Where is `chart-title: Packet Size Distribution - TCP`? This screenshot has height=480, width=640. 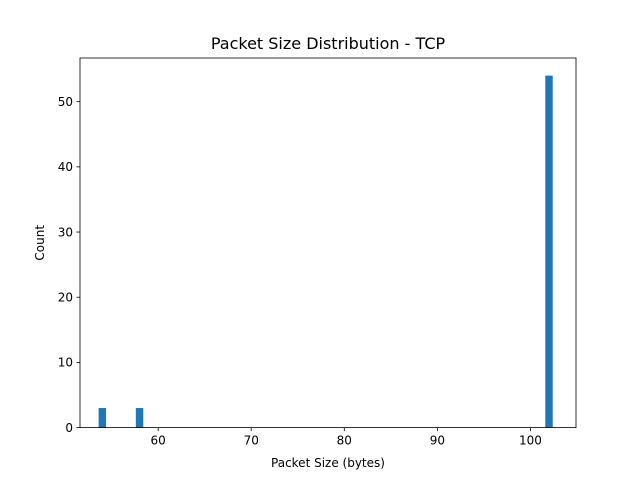 chart-title: Packet Size Distribution - TCP is located at coordinates (328, 43).